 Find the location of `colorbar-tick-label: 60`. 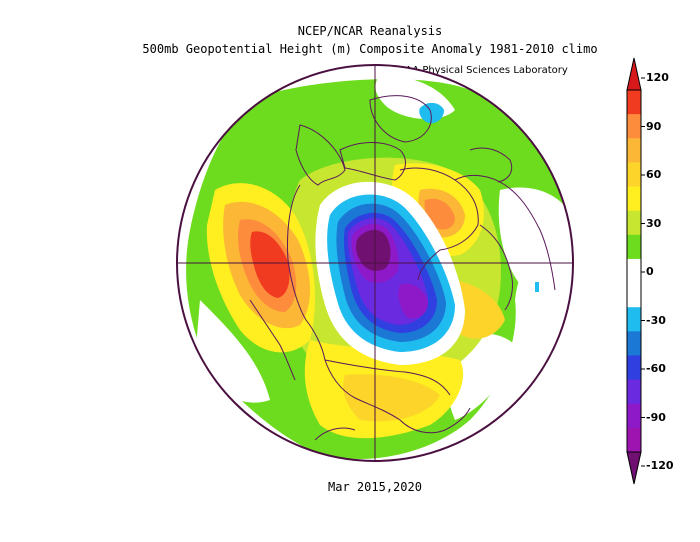

colorbar-tick-label: 60 is located at coordinates (654, 174).